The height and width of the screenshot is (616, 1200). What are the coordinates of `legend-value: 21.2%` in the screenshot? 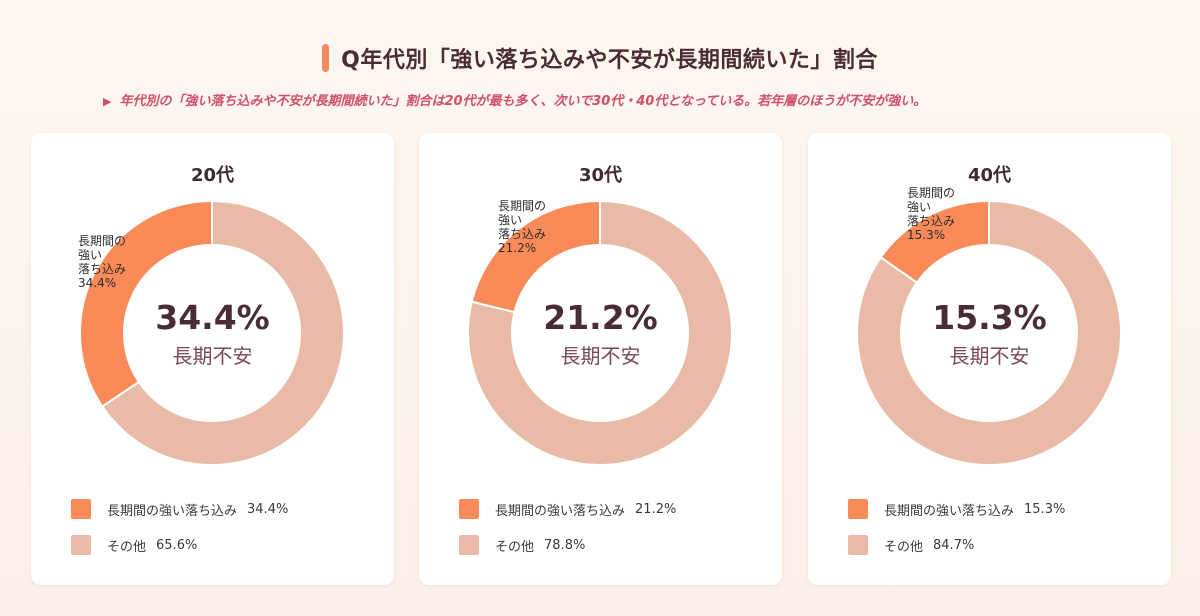 It's located at (656, 509).